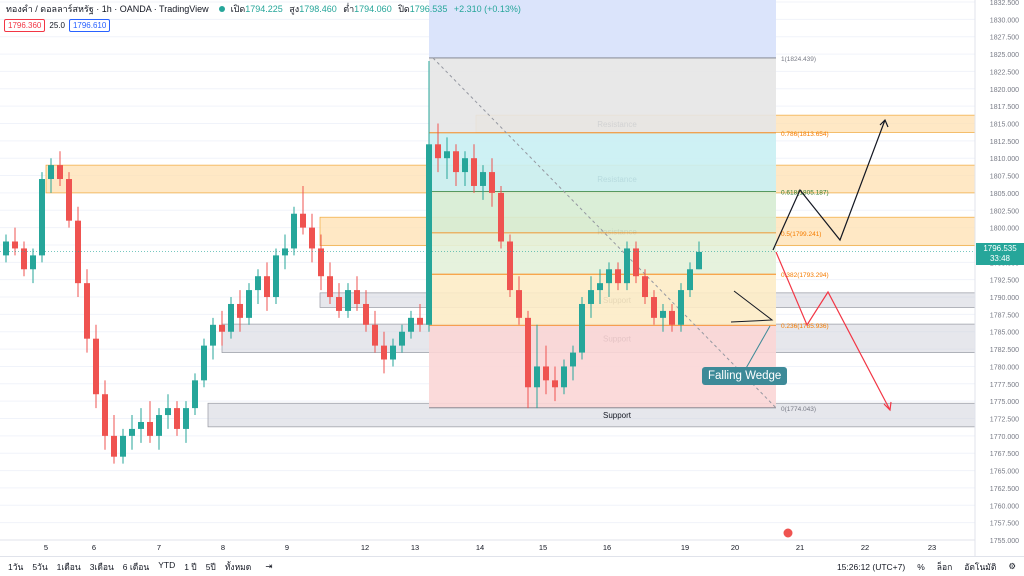  What do you see at coordinates (1004, 506) in the screenshot?
I see `y-tick-label: 1760.000` at bounding box center [1004, 506].